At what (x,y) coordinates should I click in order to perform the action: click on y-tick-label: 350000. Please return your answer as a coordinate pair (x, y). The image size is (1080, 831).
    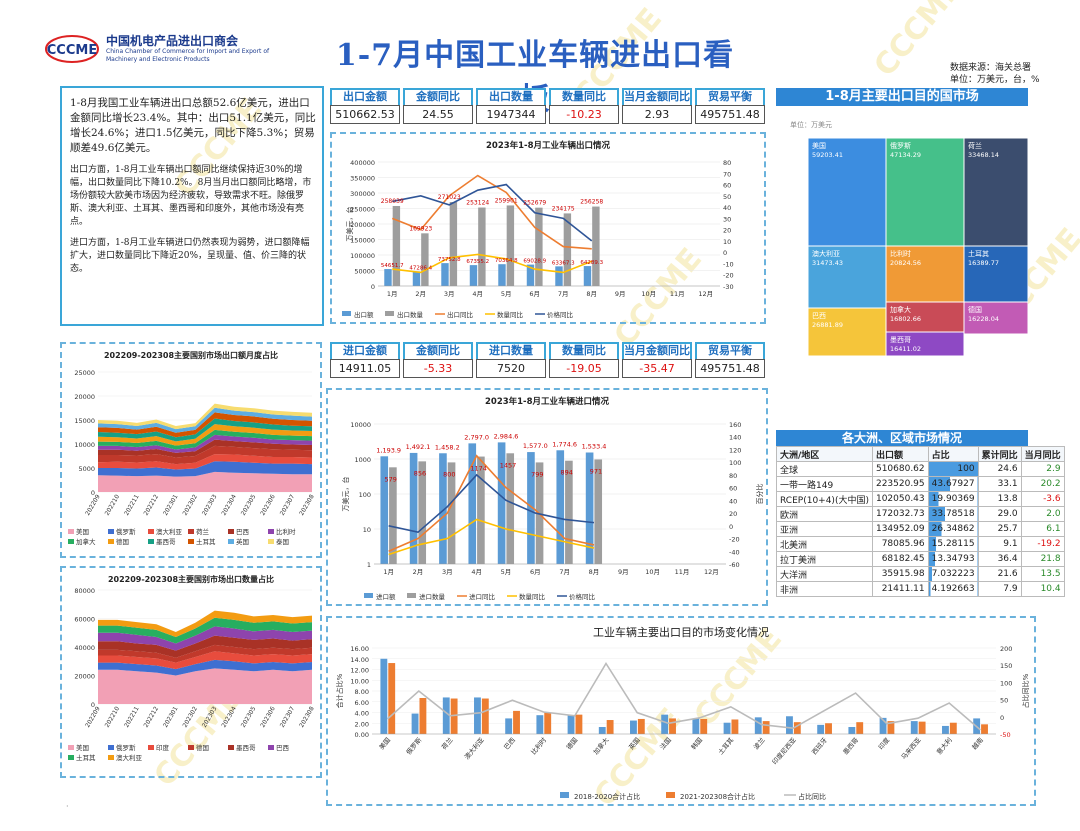
    Looking at the image, I should click on (362, 179).